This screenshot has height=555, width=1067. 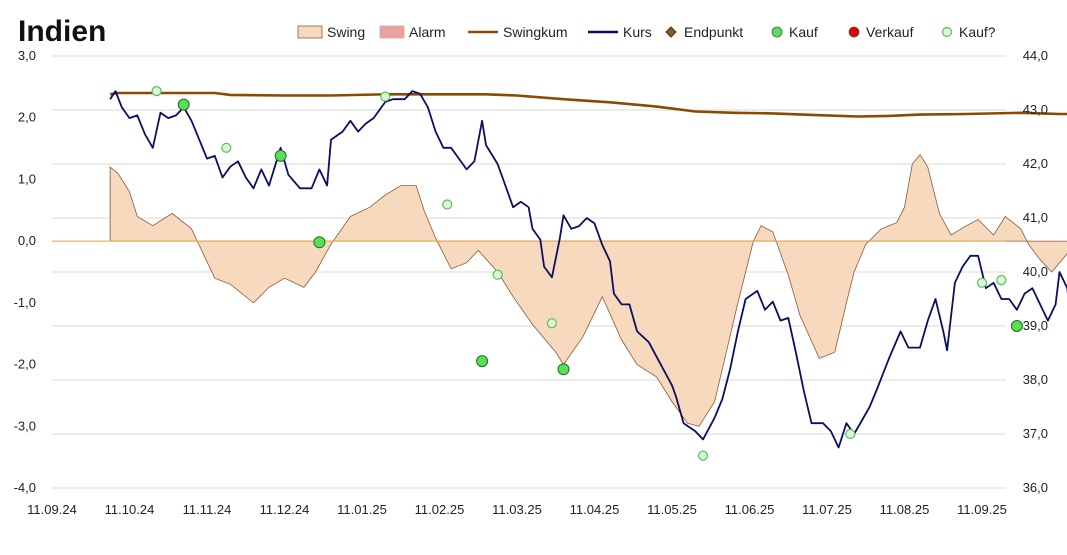 What do you see at coordinates (346, 32) in the screenshot?
I see `legend-label: Swing` at bounding box center [346, 32].